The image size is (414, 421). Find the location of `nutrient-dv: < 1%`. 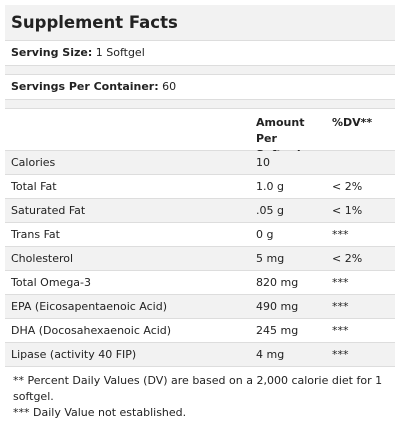

nutrient-dv: < 1% is located at coordinates (347, 210).